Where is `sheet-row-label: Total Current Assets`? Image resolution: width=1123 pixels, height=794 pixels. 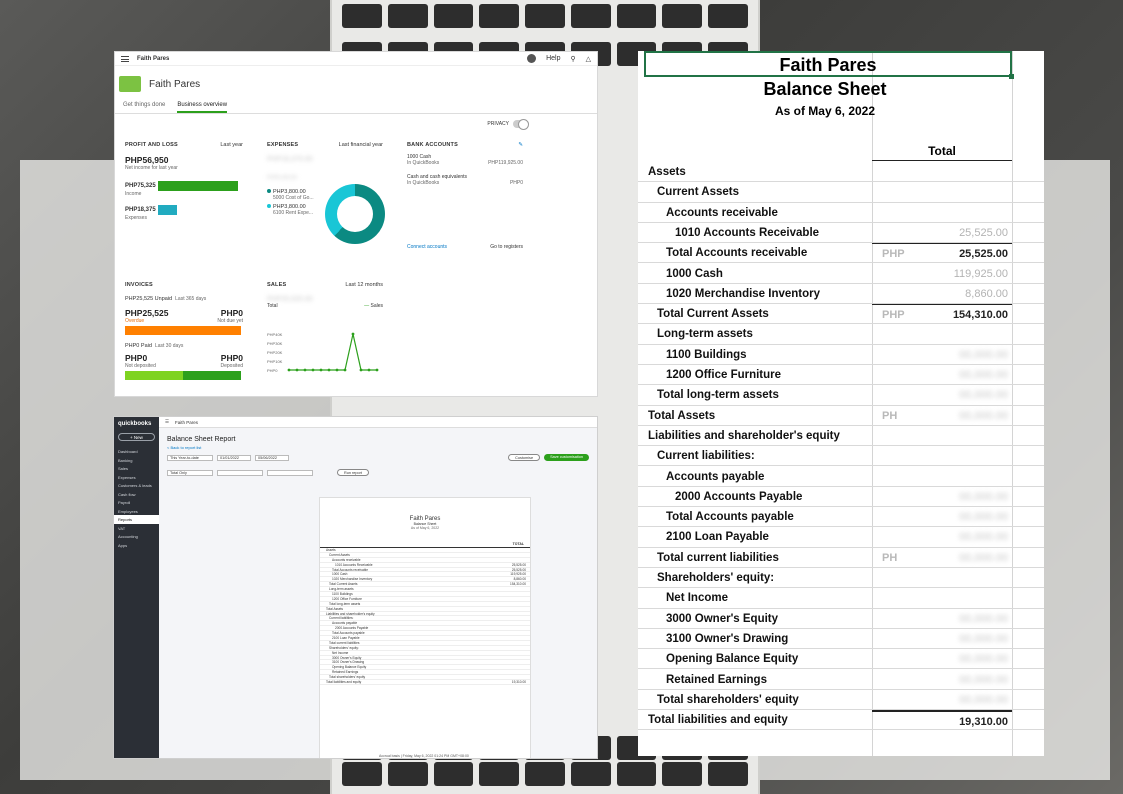
sheet-row-label: Total Current Assets is located at coordinates (713, 314).